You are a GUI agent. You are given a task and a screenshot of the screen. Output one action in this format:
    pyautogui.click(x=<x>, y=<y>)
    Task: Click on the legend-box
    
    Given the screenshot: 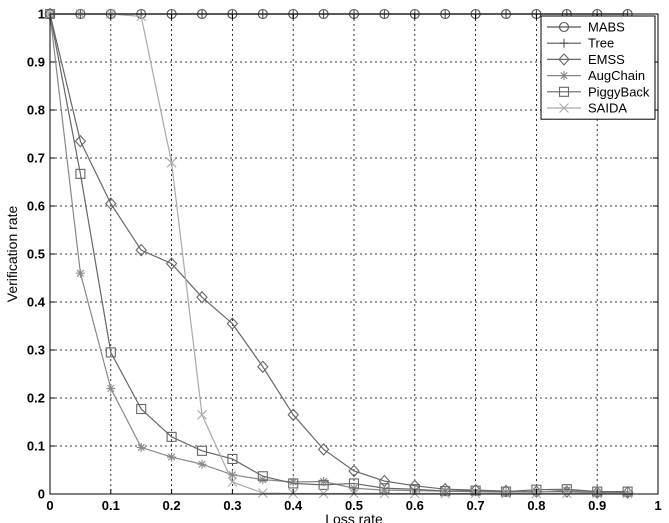 What is the action you would take?
    pyautogui.click(x=598, y=67)
    